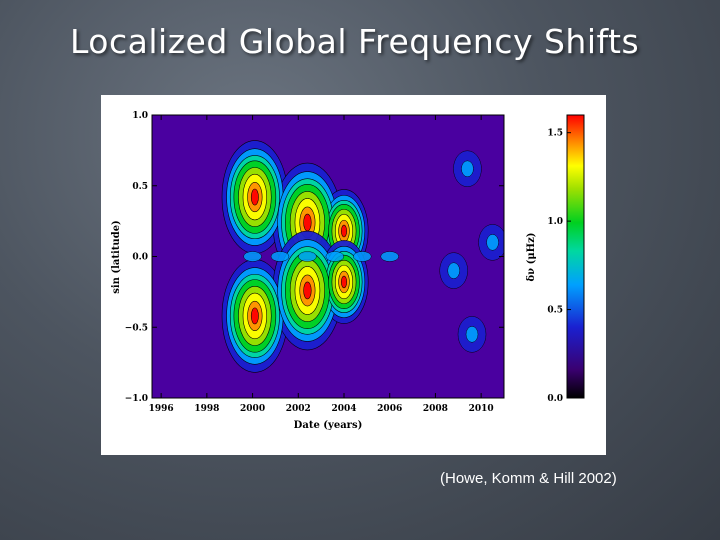 This screenshot has height=540, width=720. What do you see at coordinates (136, 328) in the screenshot?
I see `y-tick-label: −0.5` at bounding box center [136, 328].